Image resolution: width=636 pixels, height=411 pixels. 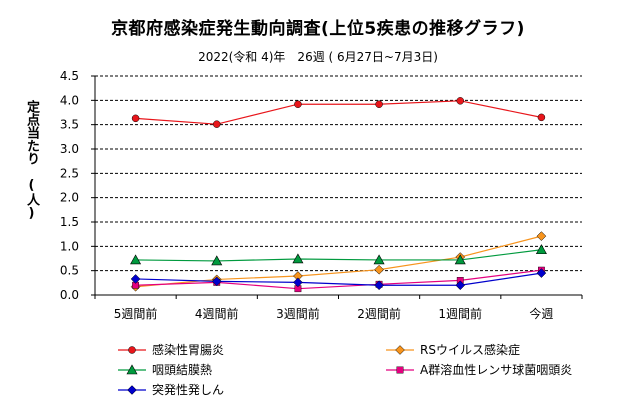 What do you see at coordinates (31, 160) in the screenshot?
I see `y-axis-label: 定点当たり (人)` at bounding box center [31, 160].